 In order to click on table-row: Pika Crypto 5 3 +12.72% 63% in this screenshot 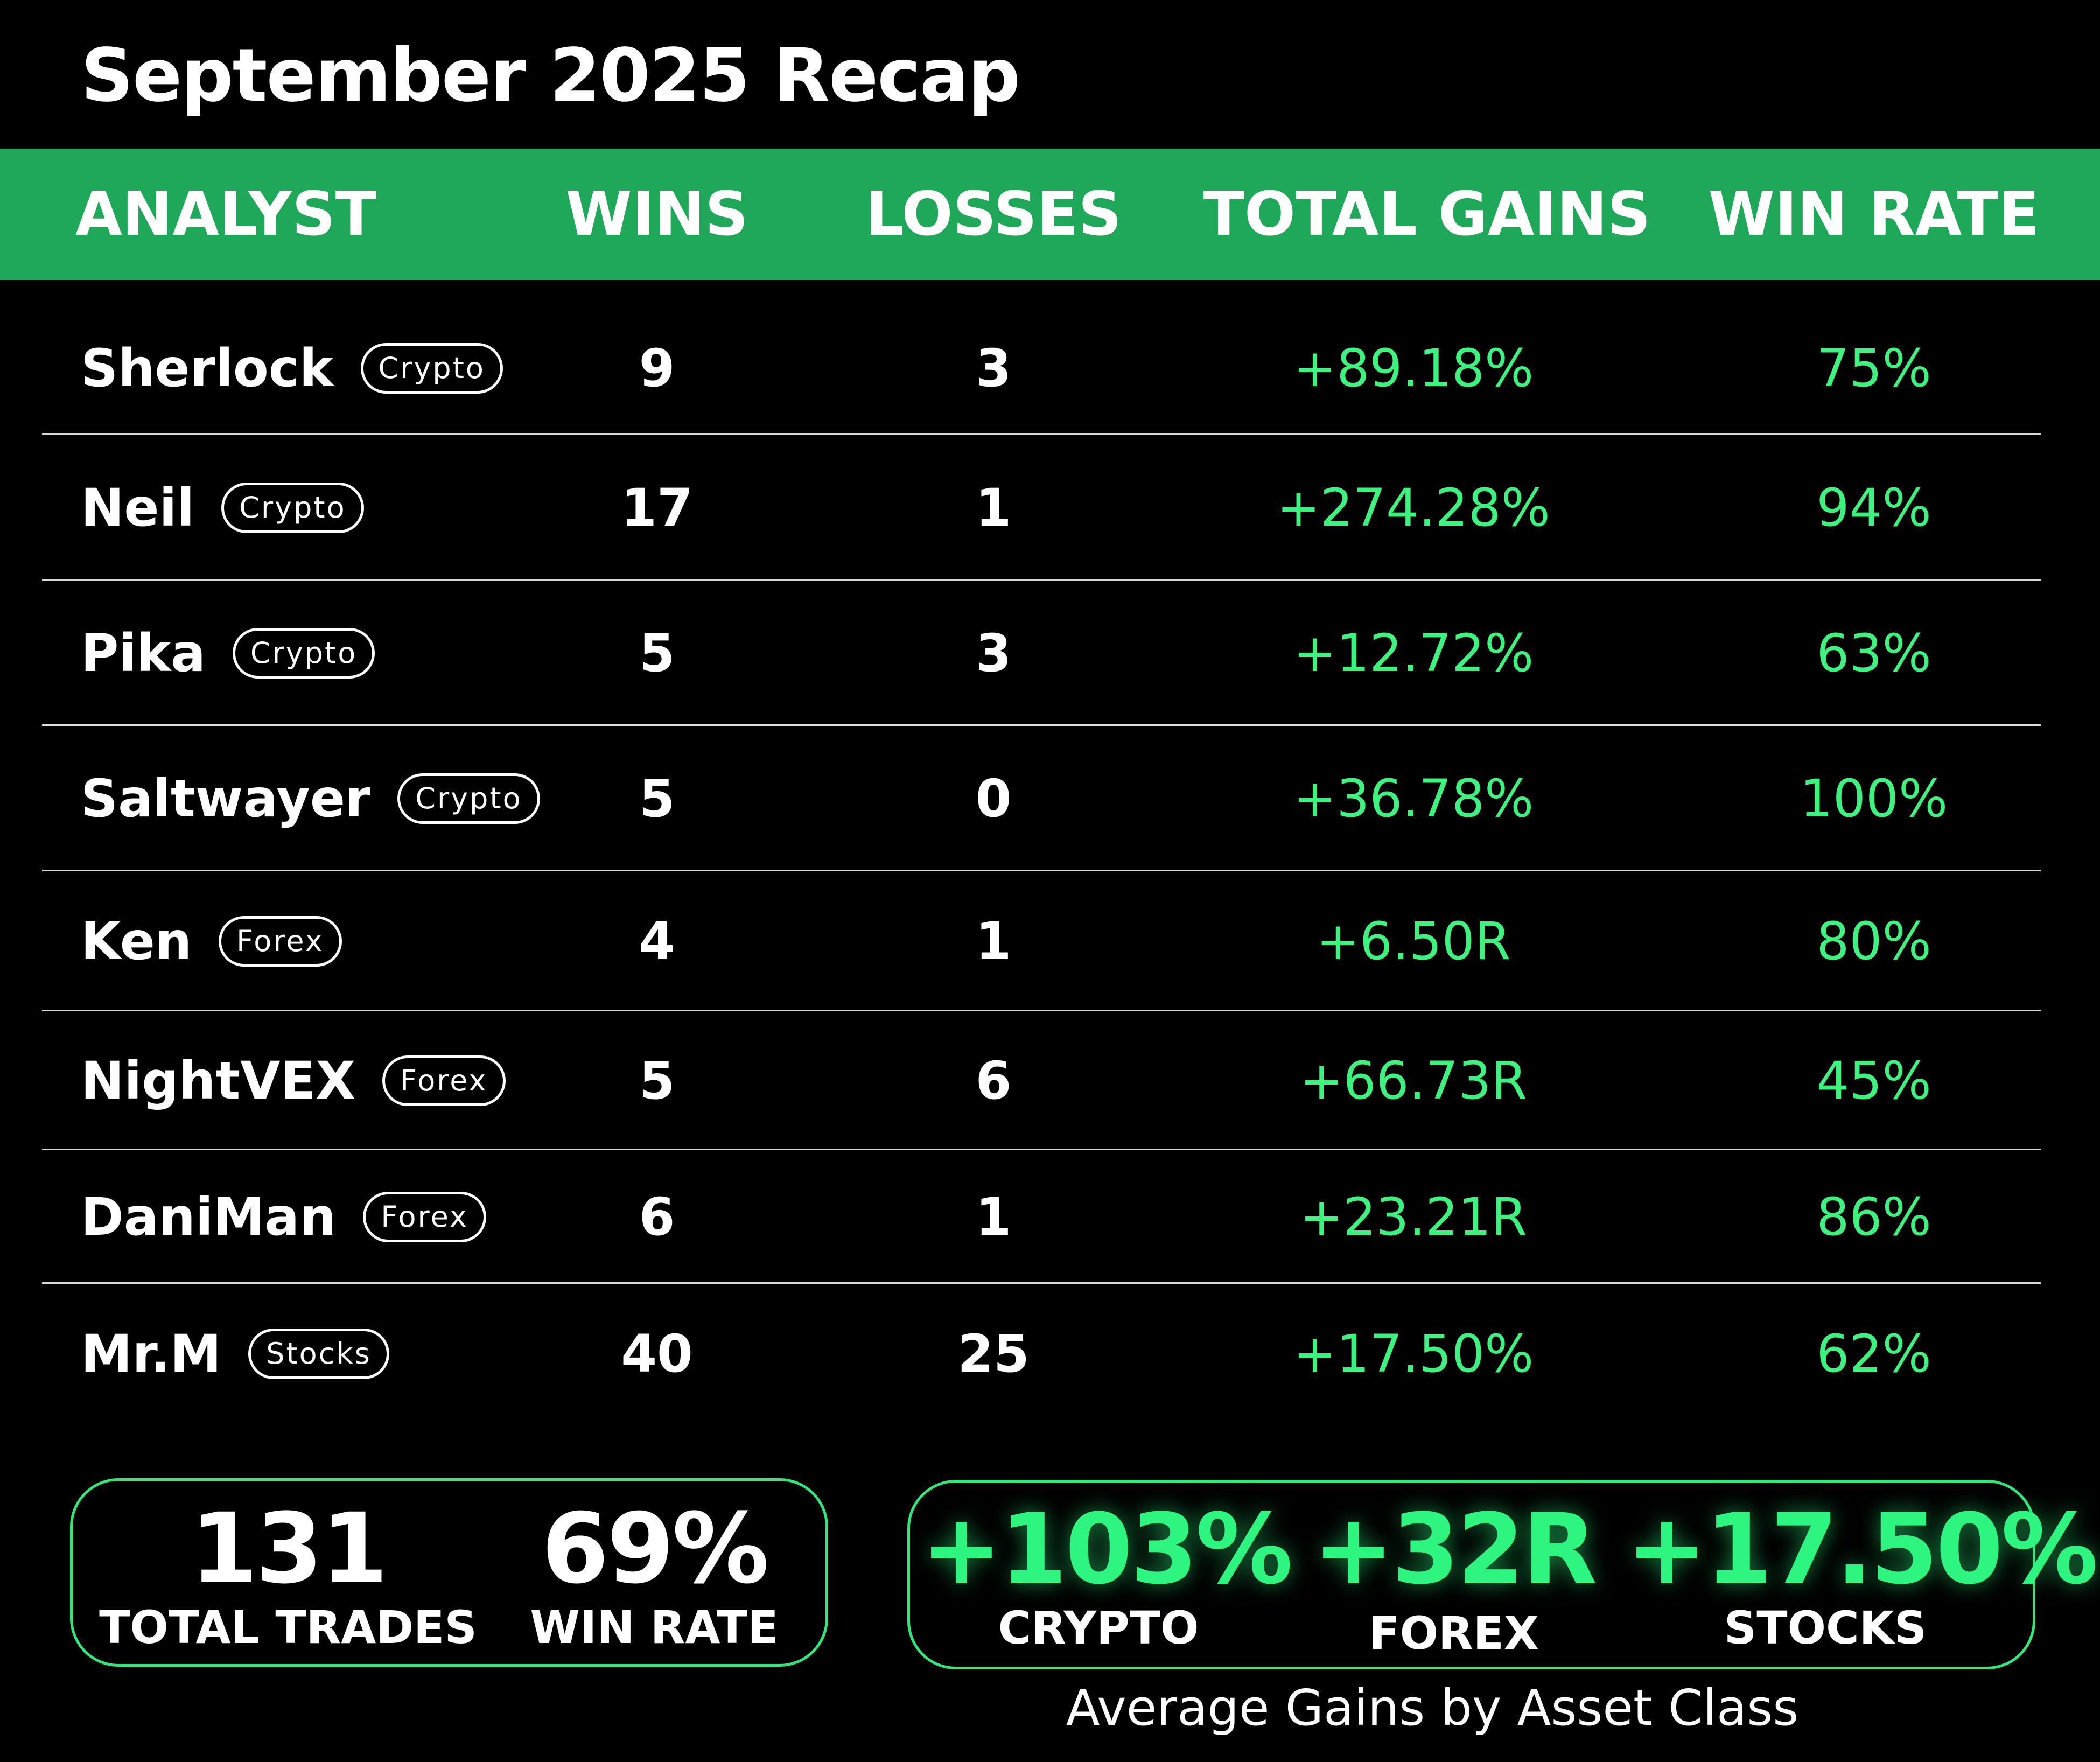, I will do `click(1050, 653)`.